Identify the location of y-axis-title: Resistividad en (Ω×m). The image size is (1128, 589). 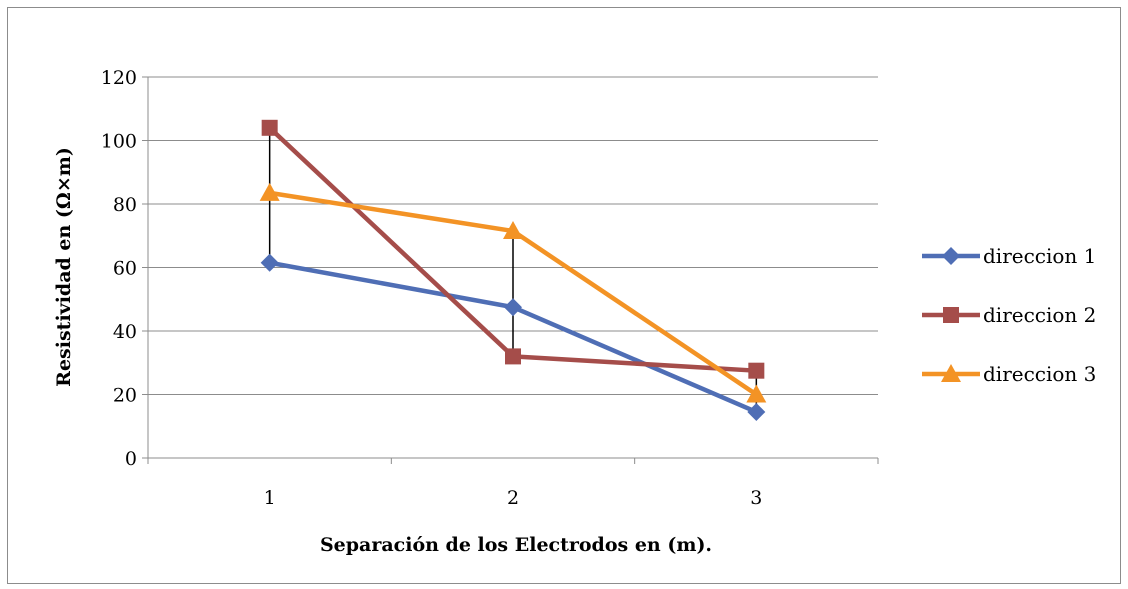
(64, 267).